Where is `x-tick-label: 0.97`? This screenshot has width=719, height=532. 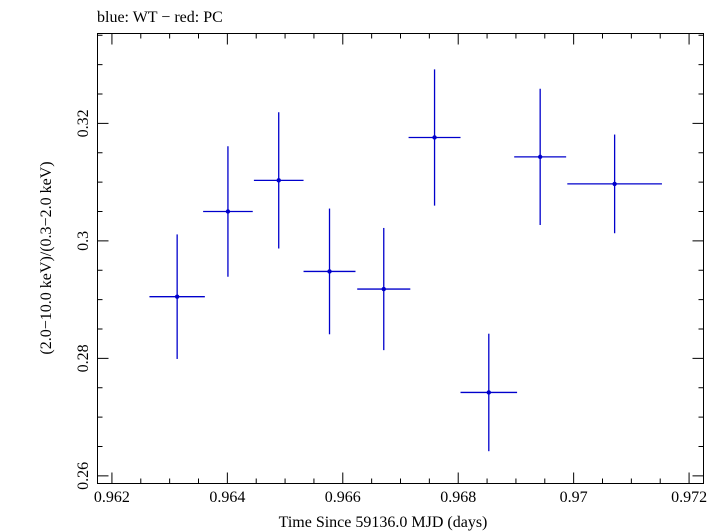
x-tick-label: 0.97 is located at coordinates (574, 497).